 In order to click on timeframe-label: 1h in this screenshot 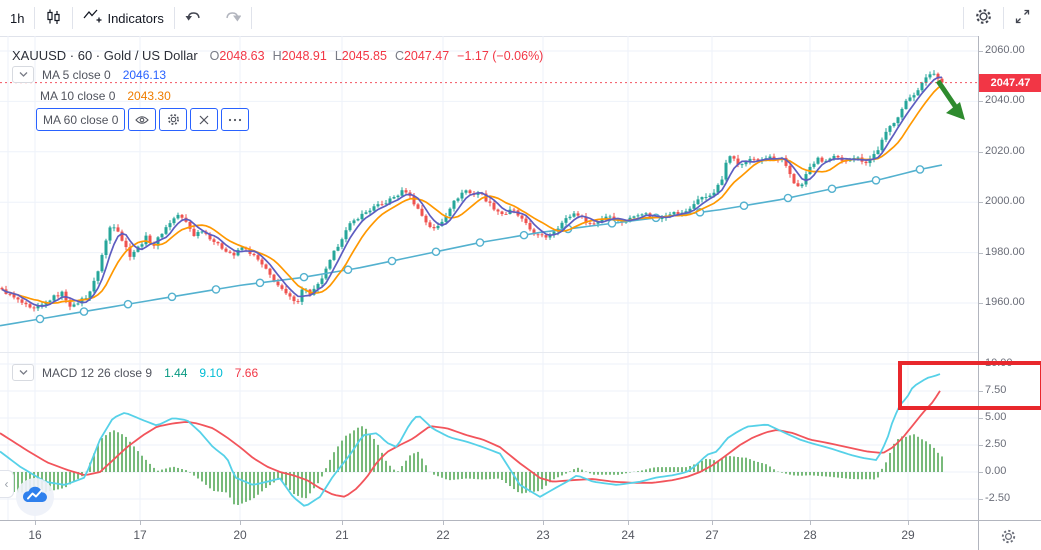, I will do `click(17, 18)`.